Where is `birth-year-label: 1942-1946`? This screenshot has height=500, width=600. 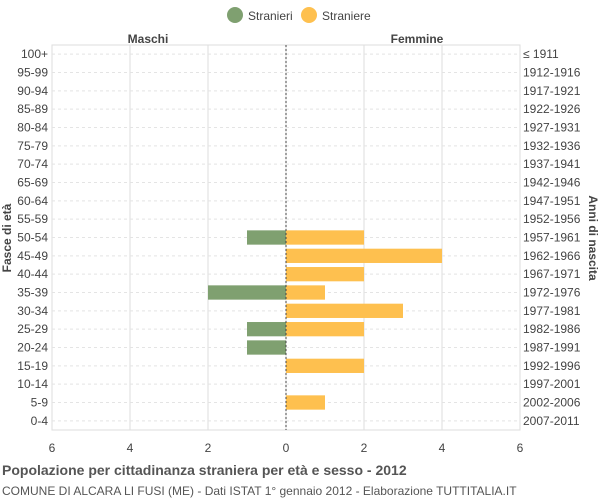
birth-year-label: 1942-1946 is located at coordinates (552, 183).